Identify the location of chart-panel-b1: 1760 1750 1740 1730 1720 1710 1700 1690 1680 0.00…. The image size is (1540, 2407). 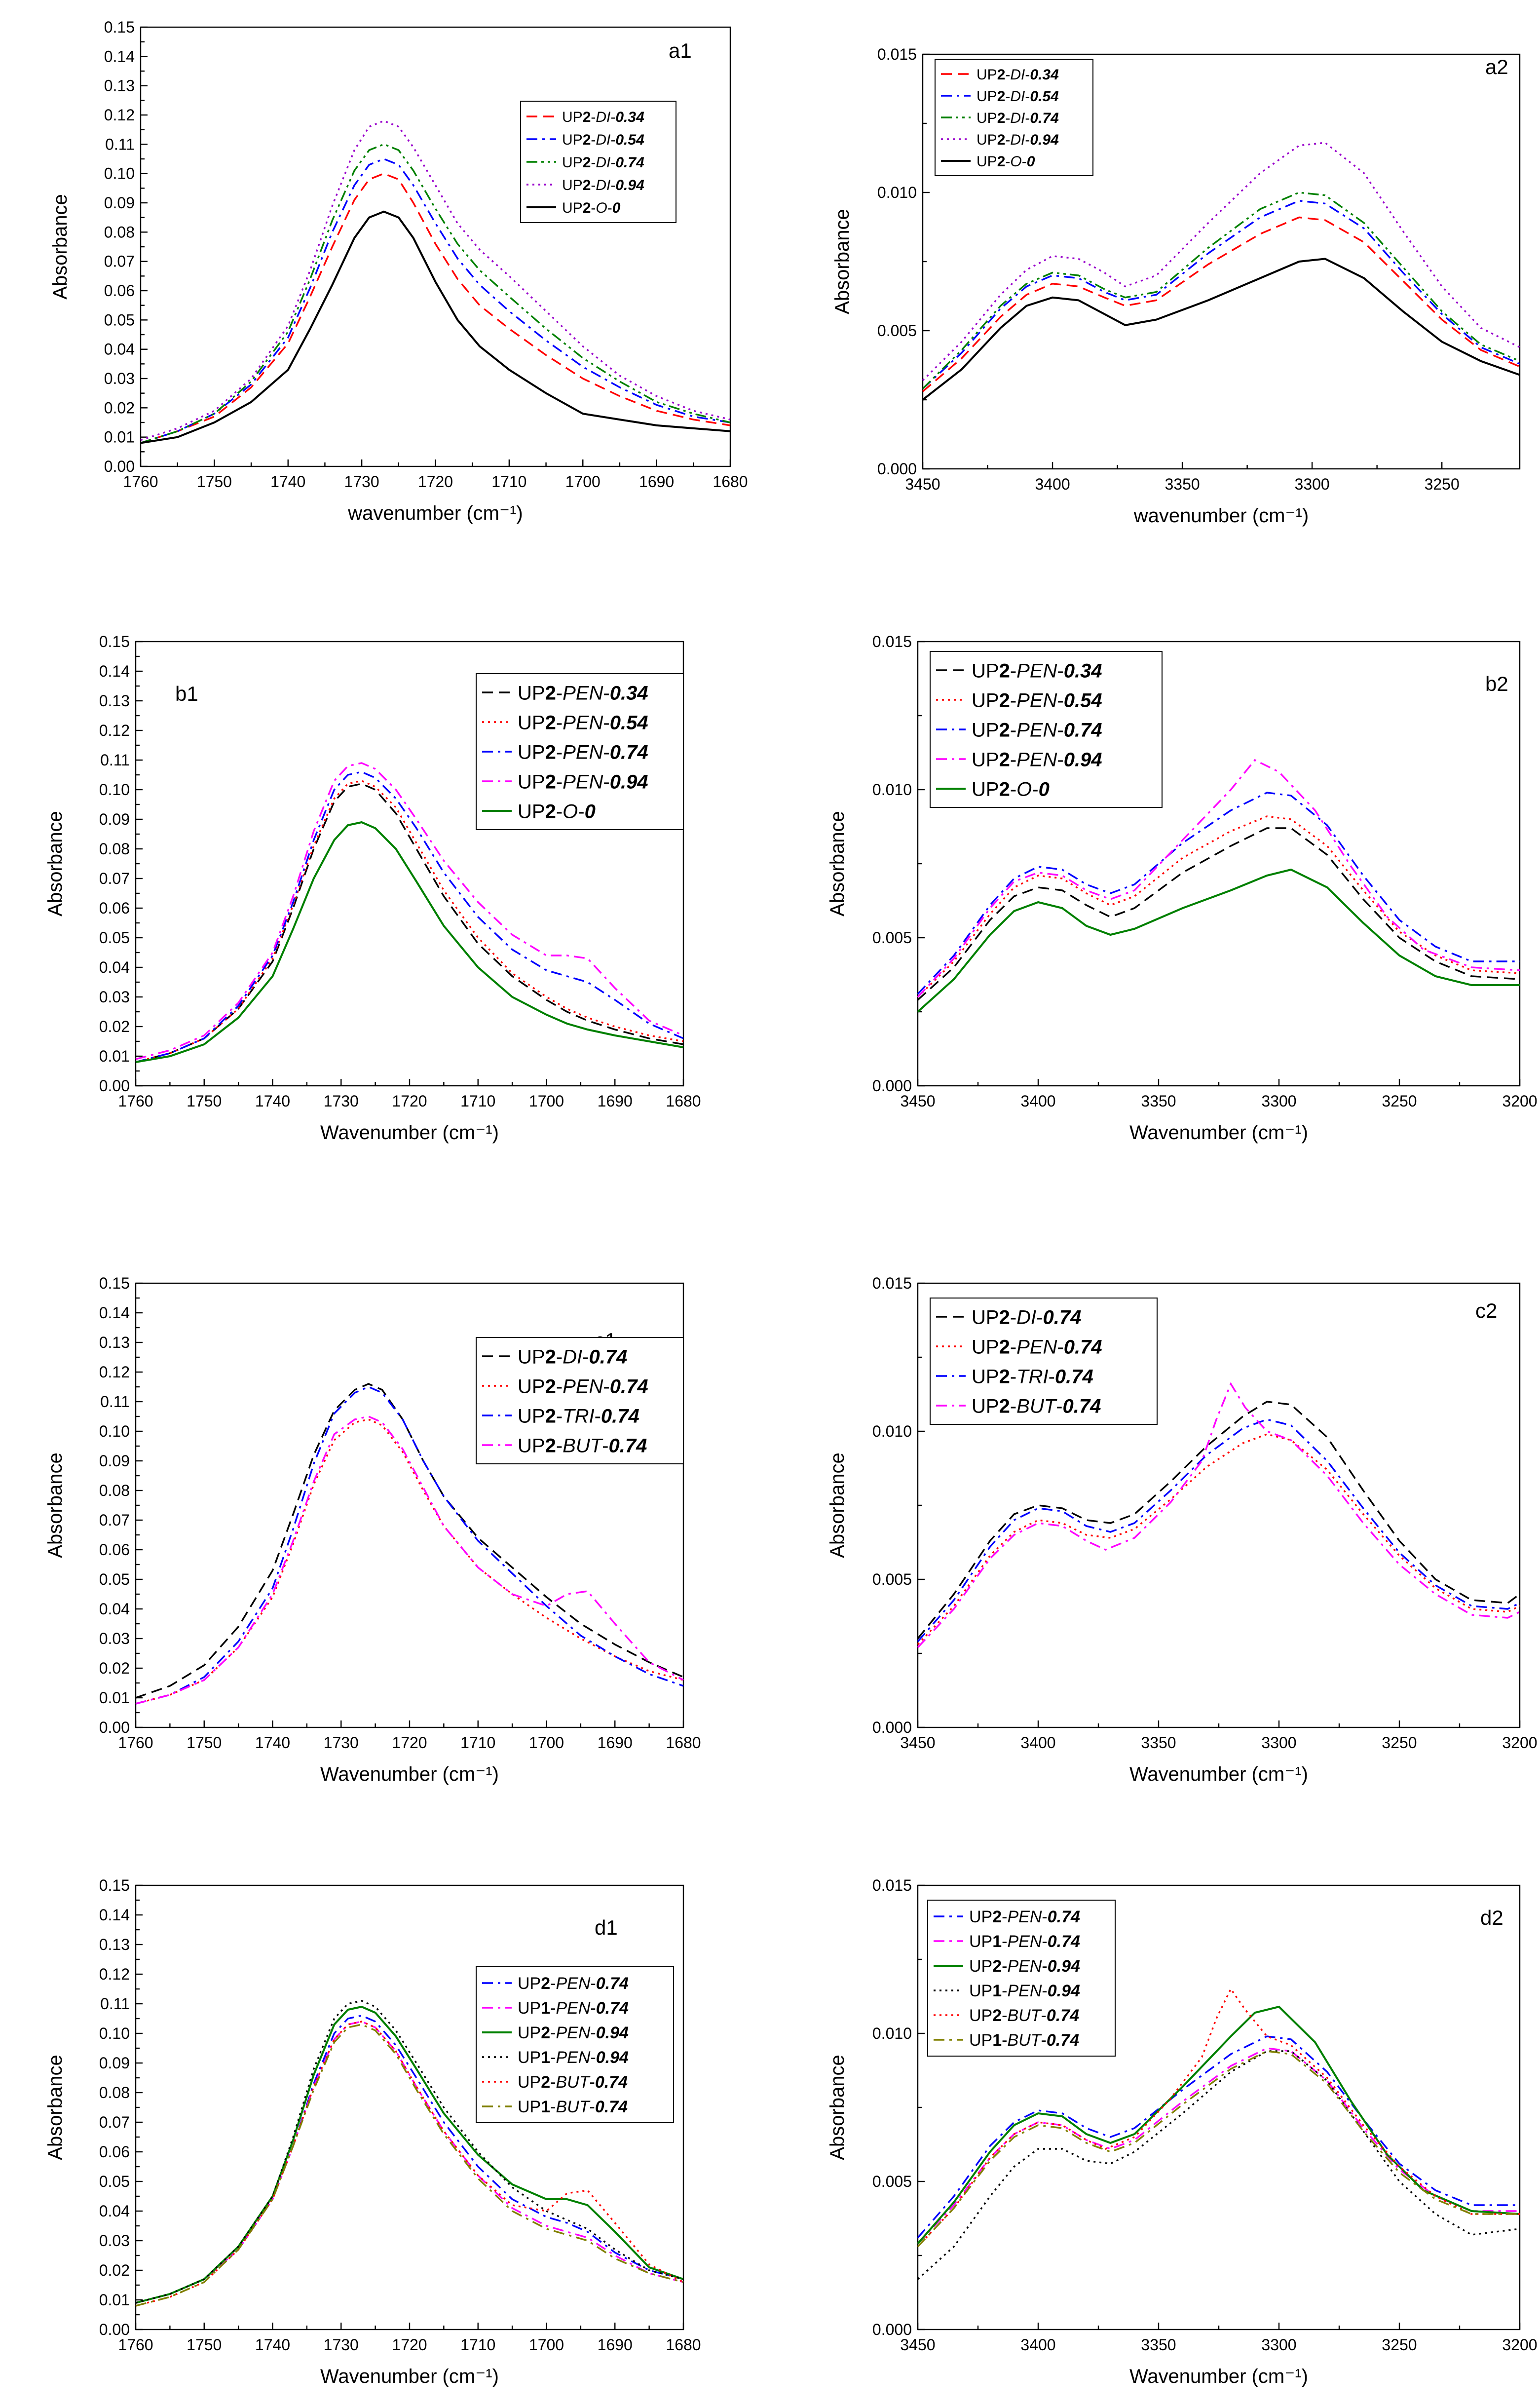
(373, 888).